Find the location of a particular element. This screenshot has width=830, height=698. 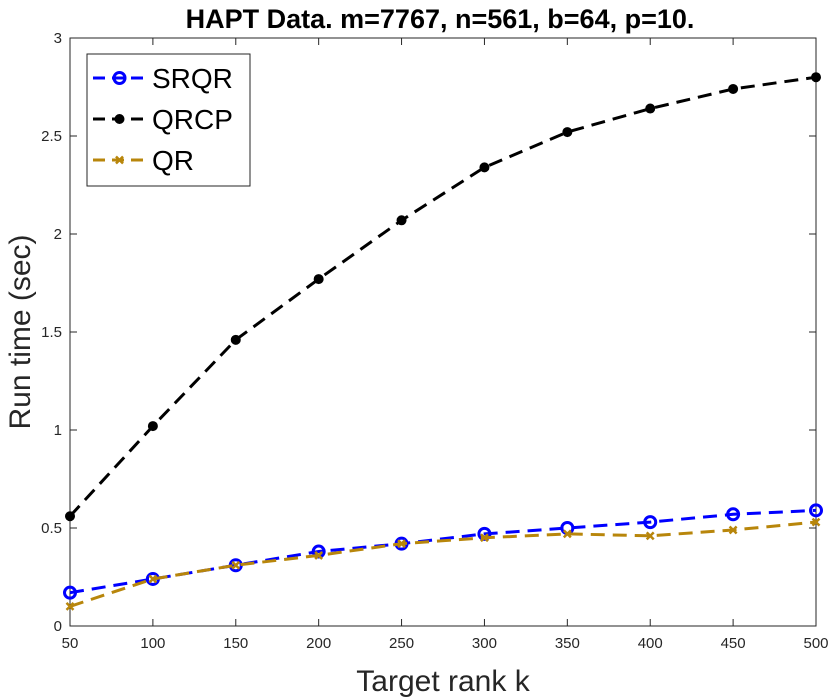

legend-marker-qrcp is located at coordinates (119, 119).